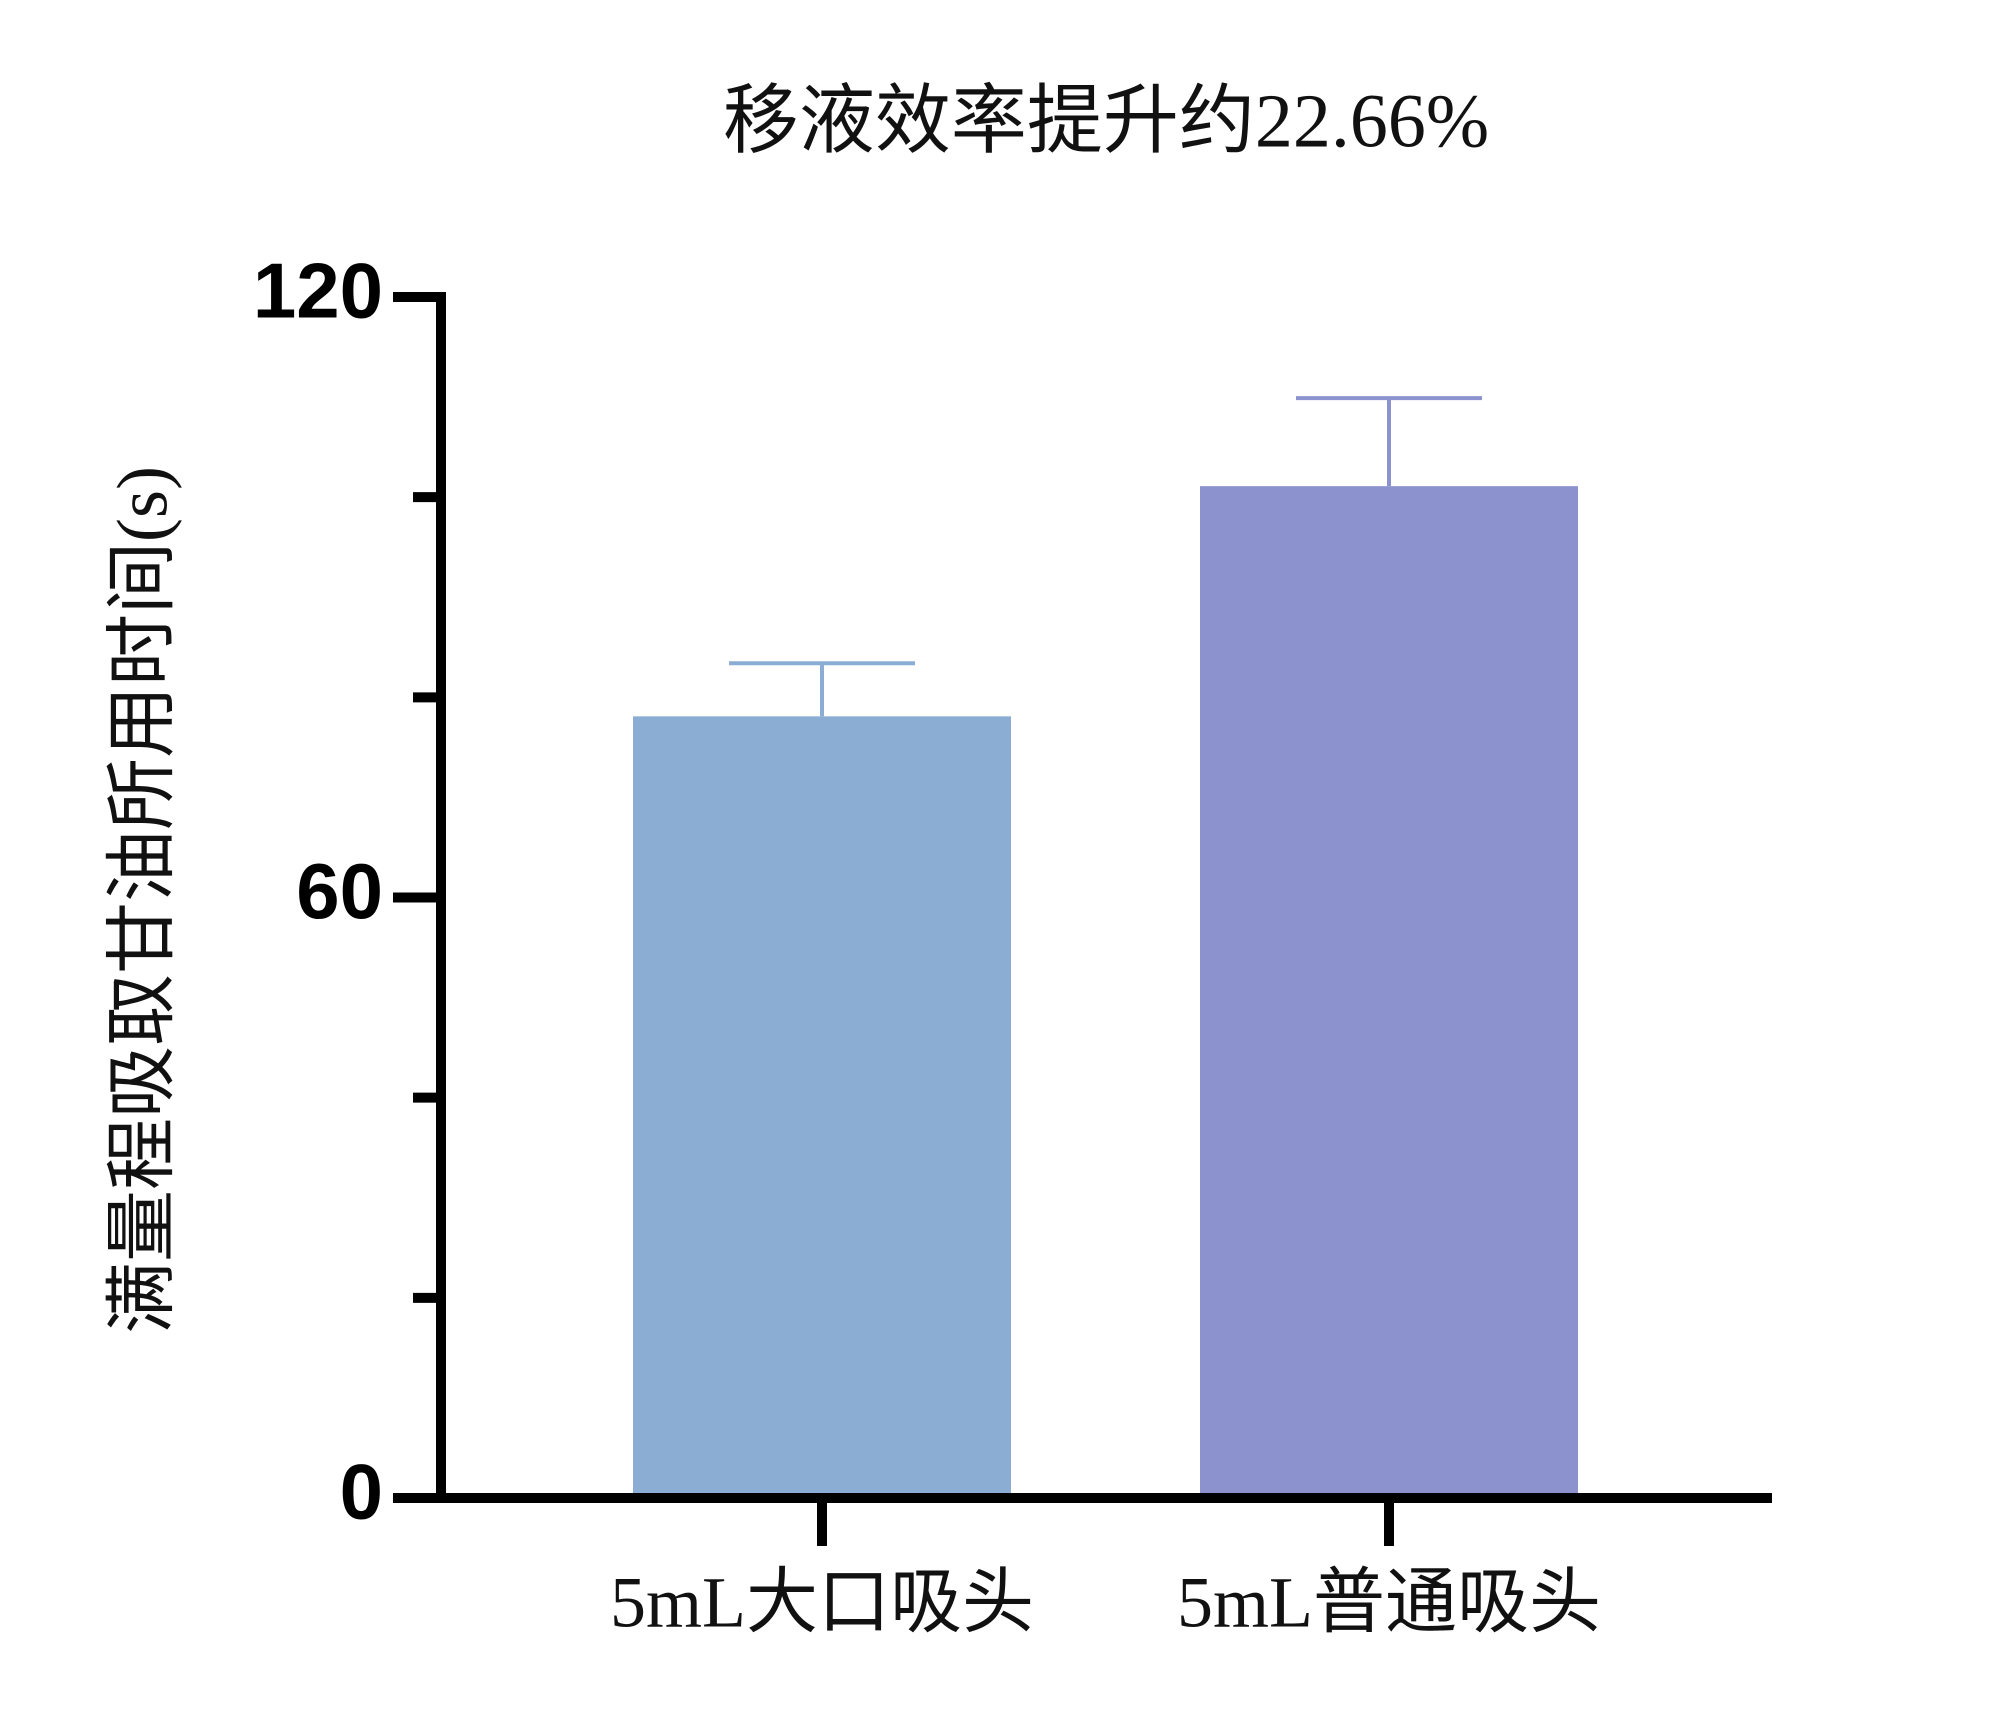 This screenshot has width=2016, height=1736. What do you see at coordinates (143, 900) in the screenshot?
I see `y-axis-label: 满量程吸取甘油所用时间(s)` at bounding box center [143, 900].